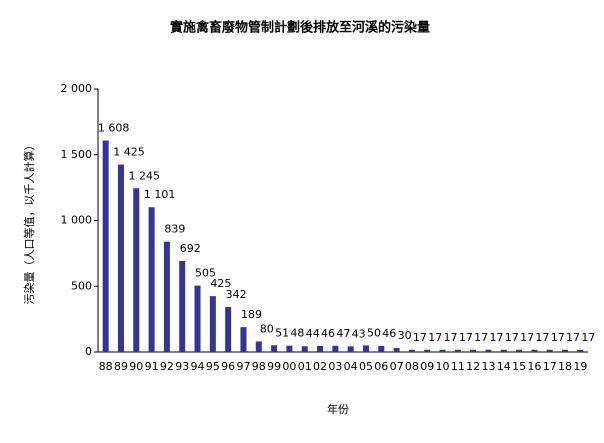  Describe the element at coordinates (152, 366) in the screenshot. I see `x-tick-label: 91` at that location.